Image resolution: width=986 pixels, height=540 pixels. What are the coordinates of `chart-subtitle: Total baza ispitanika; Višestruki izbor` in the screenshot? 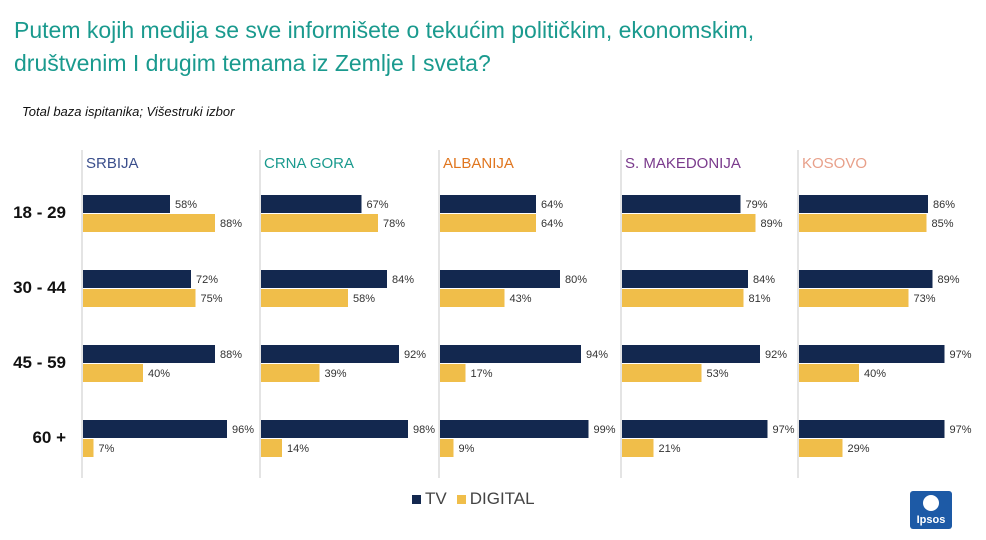 It's located at (128, 111).